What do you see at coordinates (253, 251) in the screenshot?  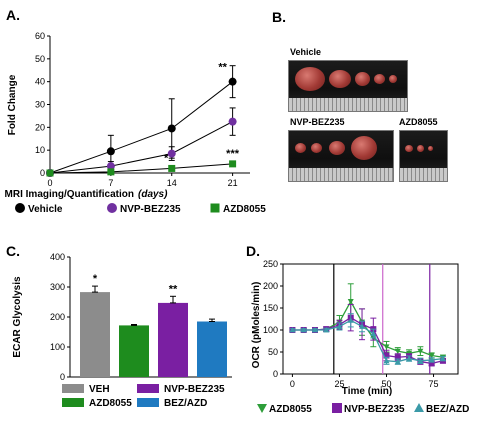 I see `panel-letter-d: D.` at bounding box center [253, 251].